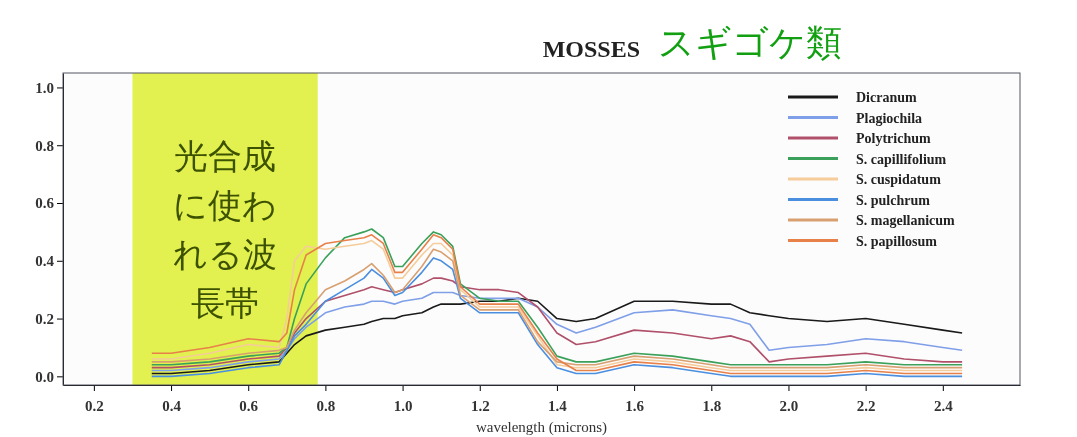  What do you see at coordinates (886, 97) in the screenshot?
I see `legend-label: Dicranum` at bounding box center [886, 97].